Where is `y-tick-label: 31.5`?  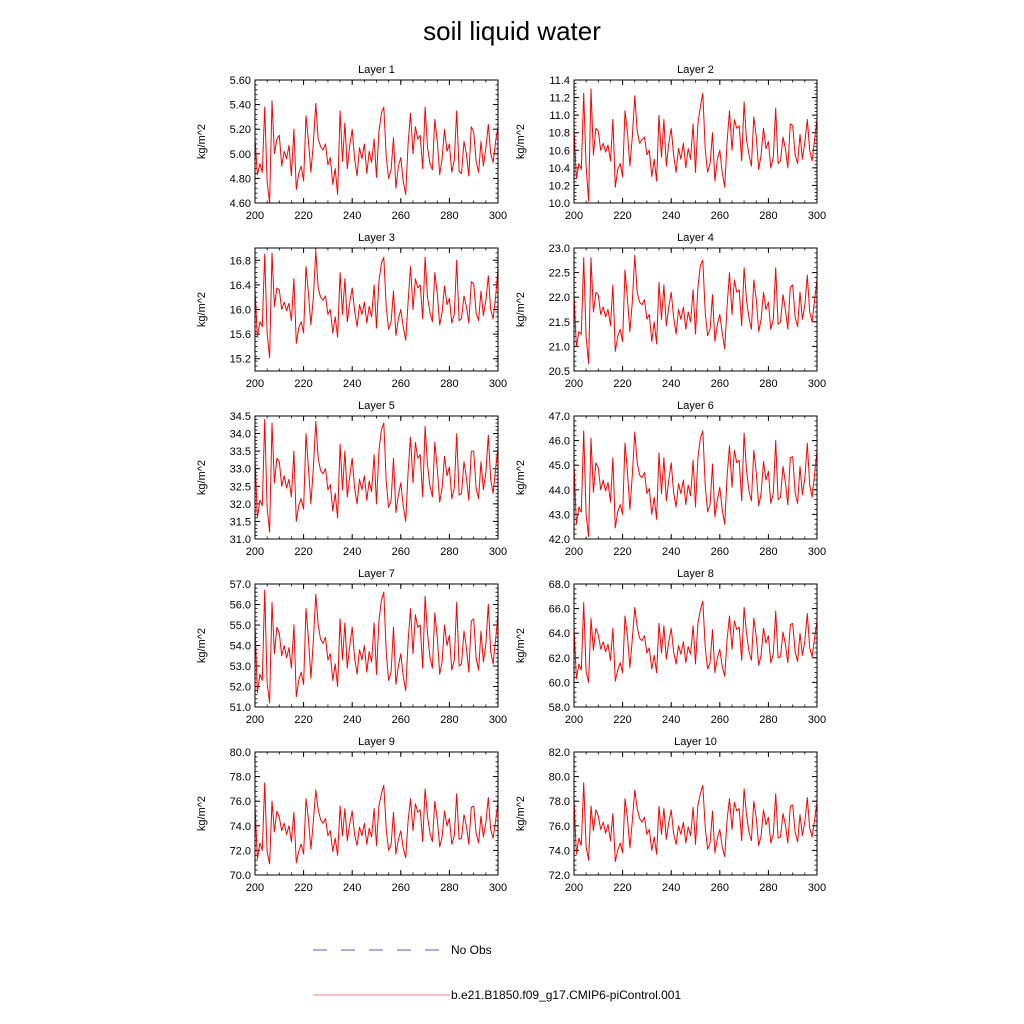 y-tick-label: 31.5 is located at coordinates (240, 522).